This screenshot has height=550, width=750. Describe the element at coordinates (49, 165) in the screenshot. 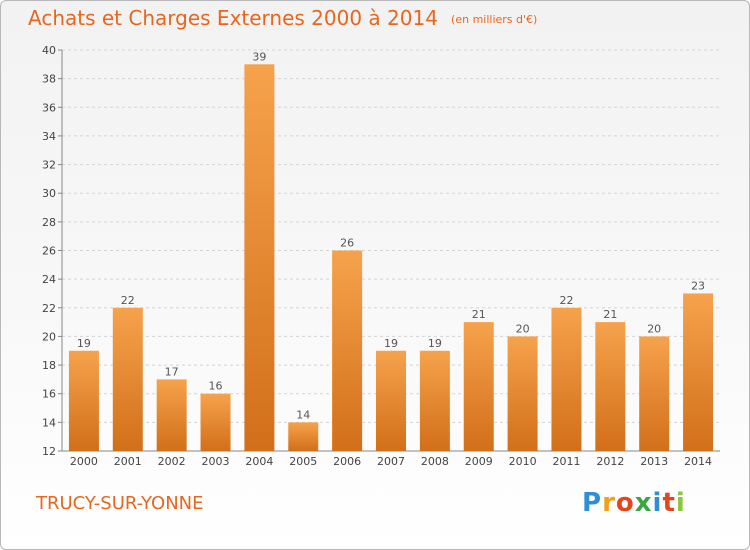

I see `y-tick-label: 32` at that location.